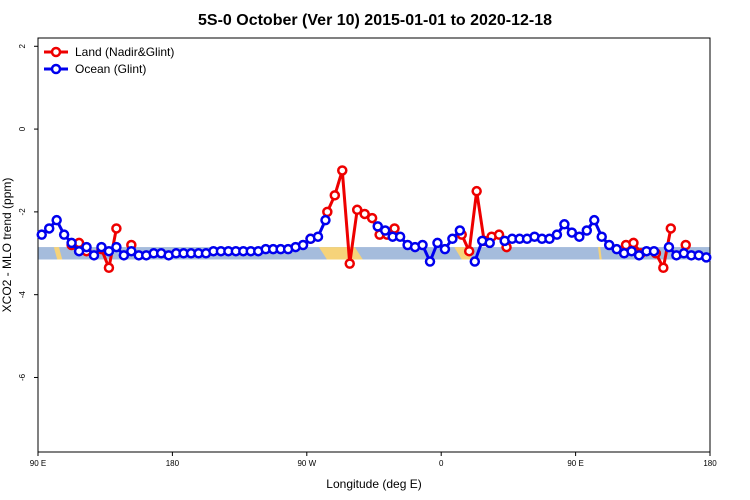 The height and width of the screenshot is (500, 750). What do you see at coordinates (441, 463) in the screenshot?
I see `x-tick-label-3: 0` at bounding box center [441, 463].